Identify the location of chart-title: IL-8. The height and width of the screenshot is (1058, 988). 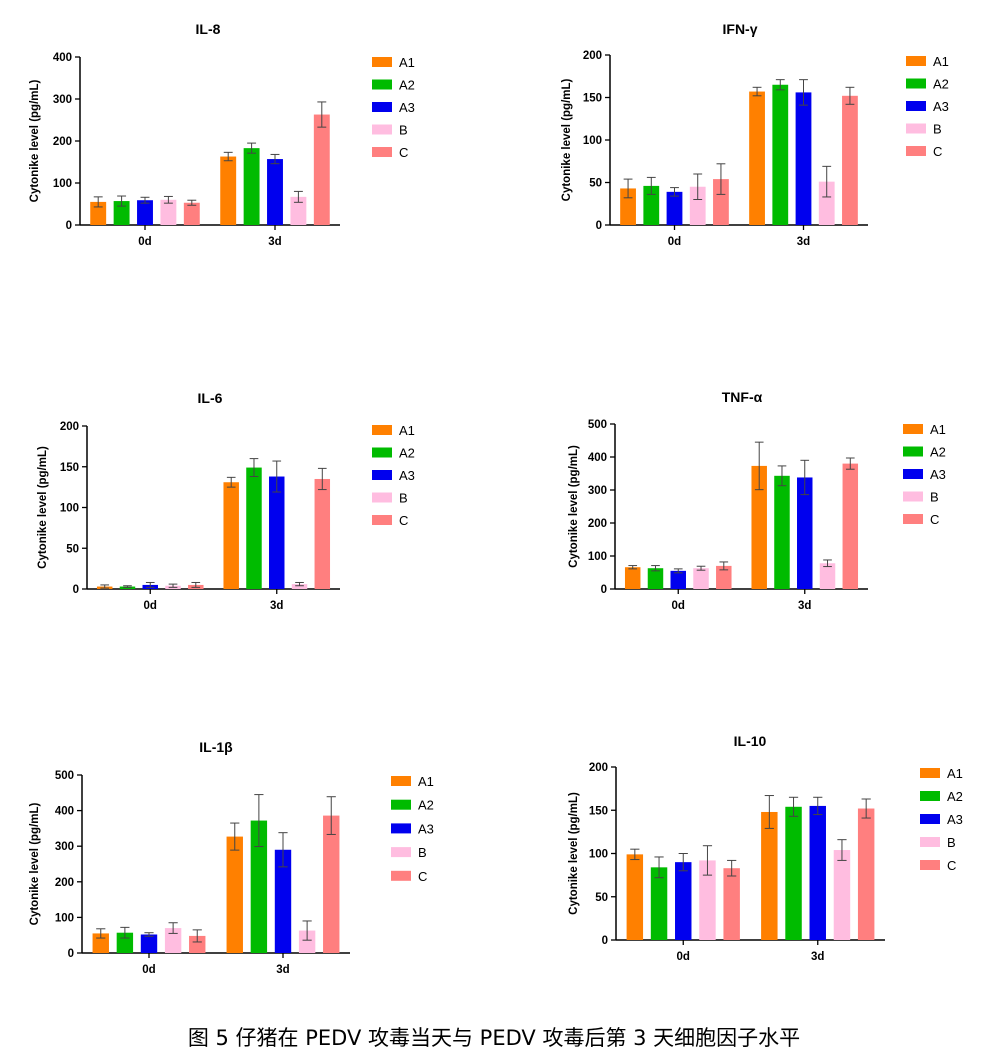
(208, 29).